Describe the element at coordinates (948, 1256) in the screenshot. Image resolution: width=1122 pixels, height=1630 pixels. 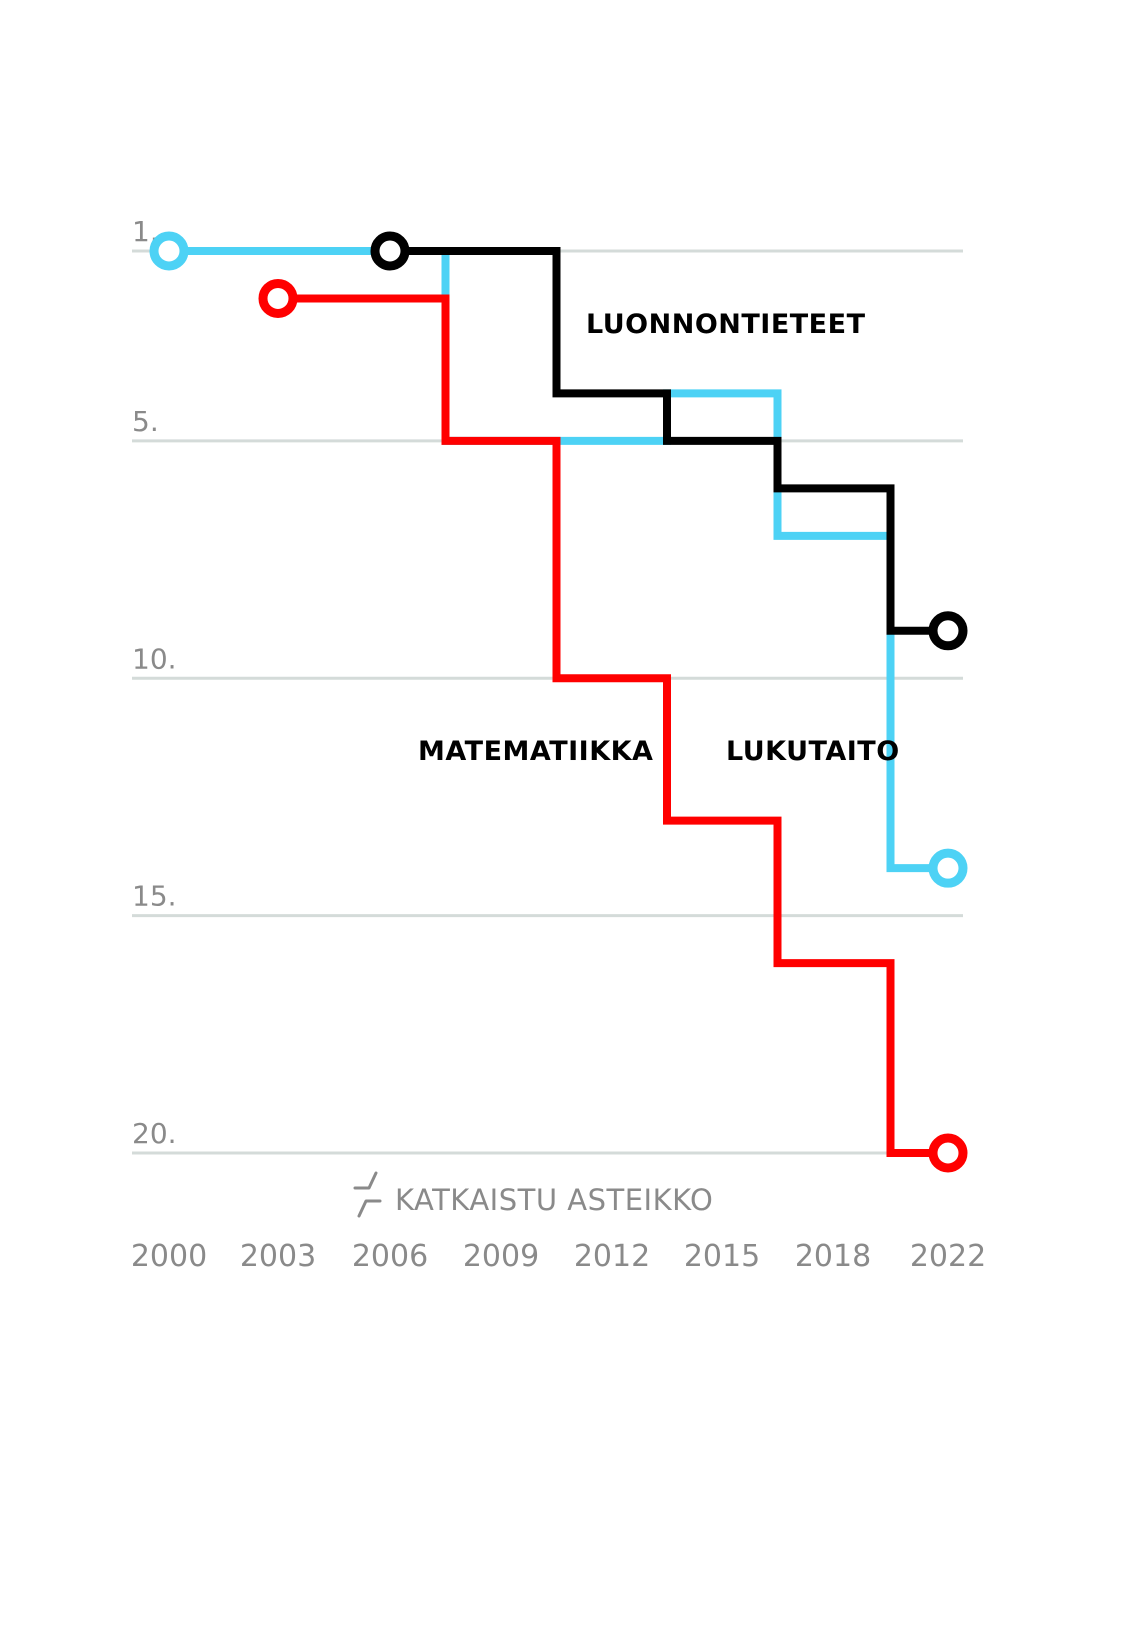
I see `x-tick-label: 2022` at that location.